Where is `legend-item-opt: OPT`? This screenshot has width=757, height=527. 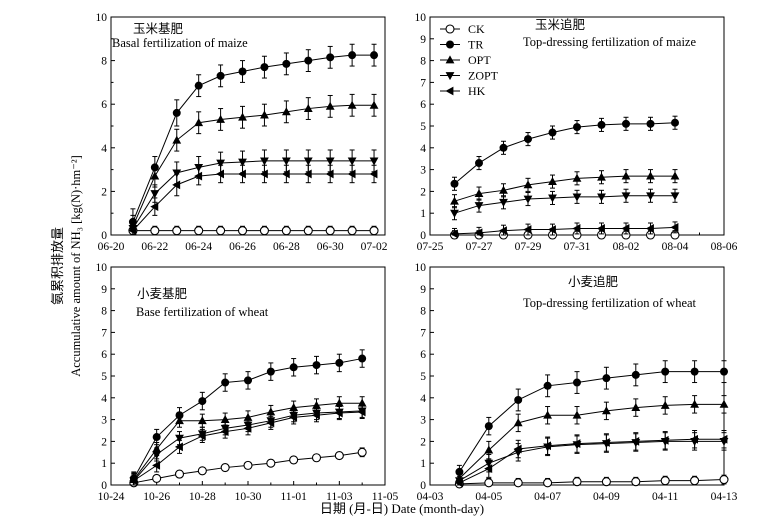 legend-item-opt: OPT is located at coordinates (465, 60).